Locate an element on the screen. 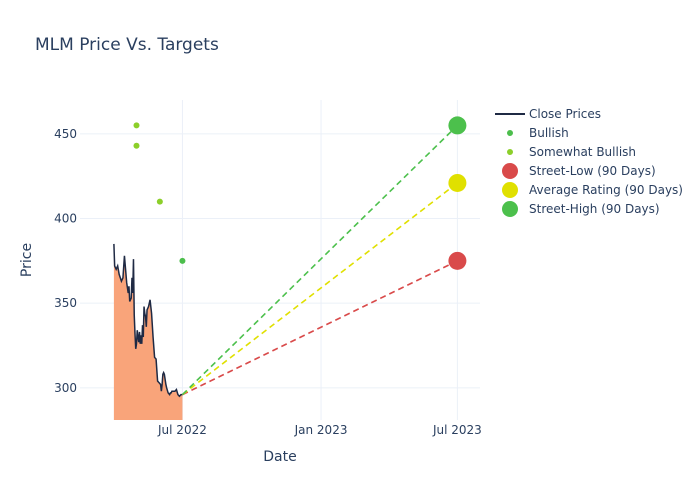  legend-label: Close Prices is located at coordinates (565, 114).